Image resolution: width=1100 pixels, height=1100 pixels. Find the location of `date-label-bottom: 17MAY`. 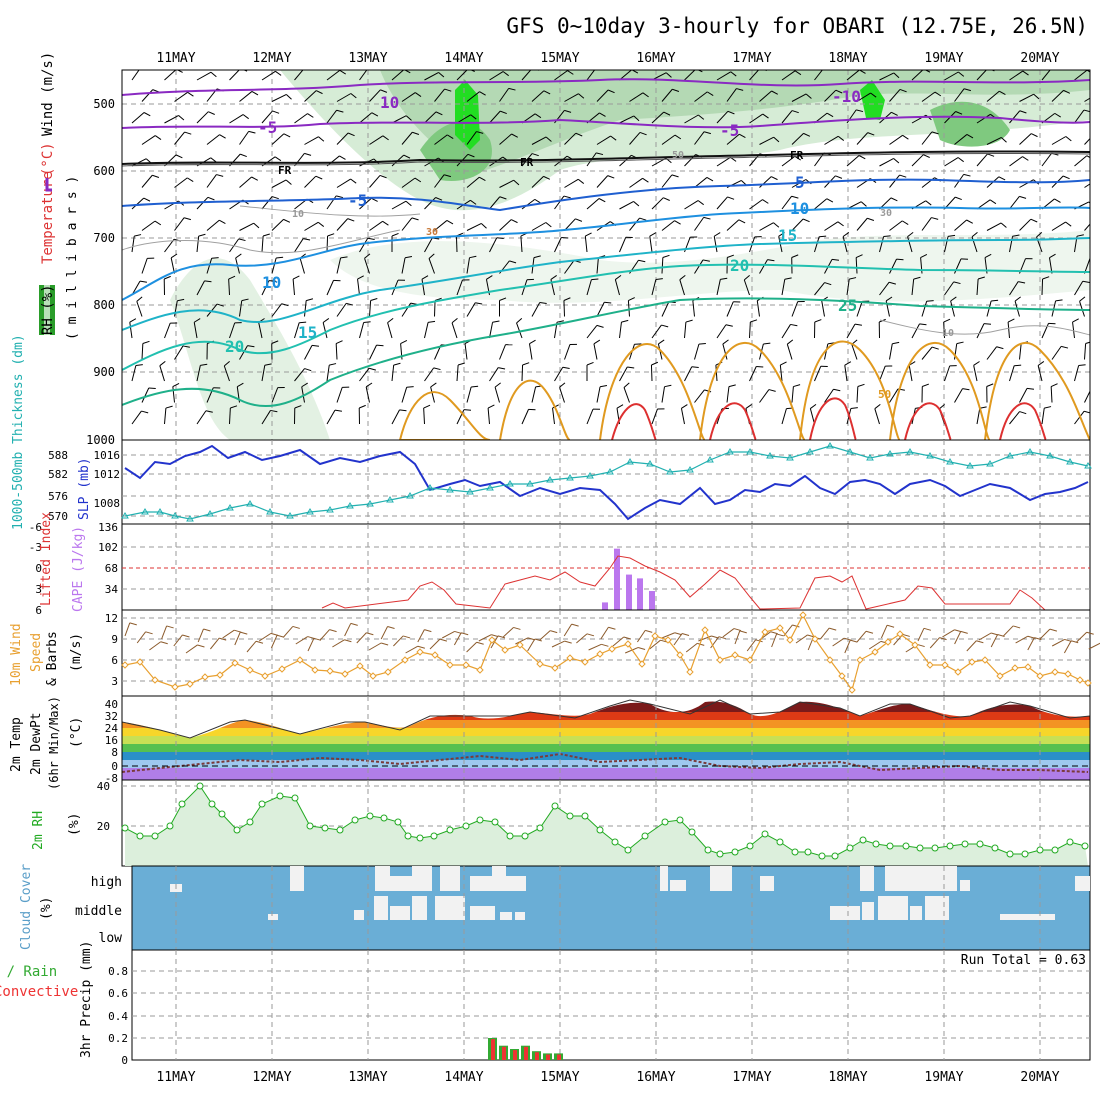

date-label-bottom: 17MAY is located at coordinates (751, 1077).